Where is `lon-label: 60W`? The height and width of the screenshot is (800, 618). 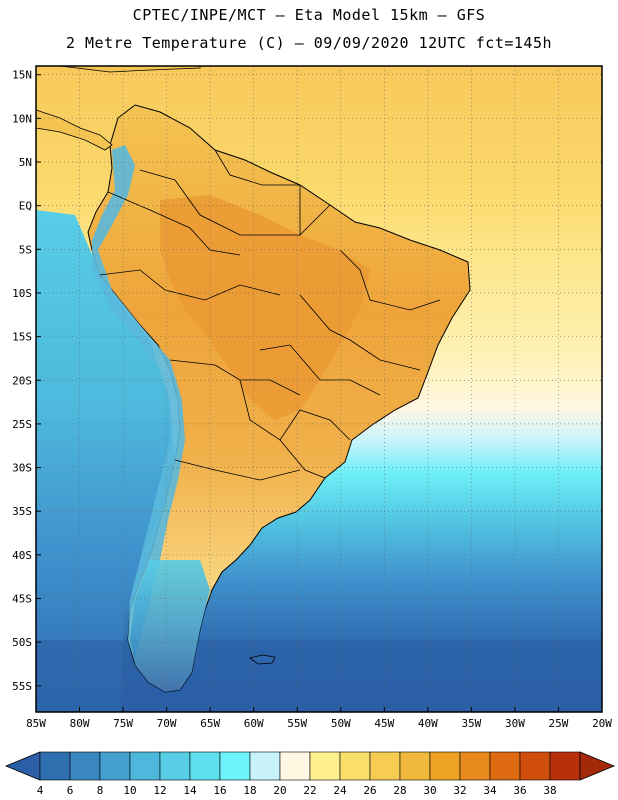 lon-label: 60W is located at coordinates (254, 723).